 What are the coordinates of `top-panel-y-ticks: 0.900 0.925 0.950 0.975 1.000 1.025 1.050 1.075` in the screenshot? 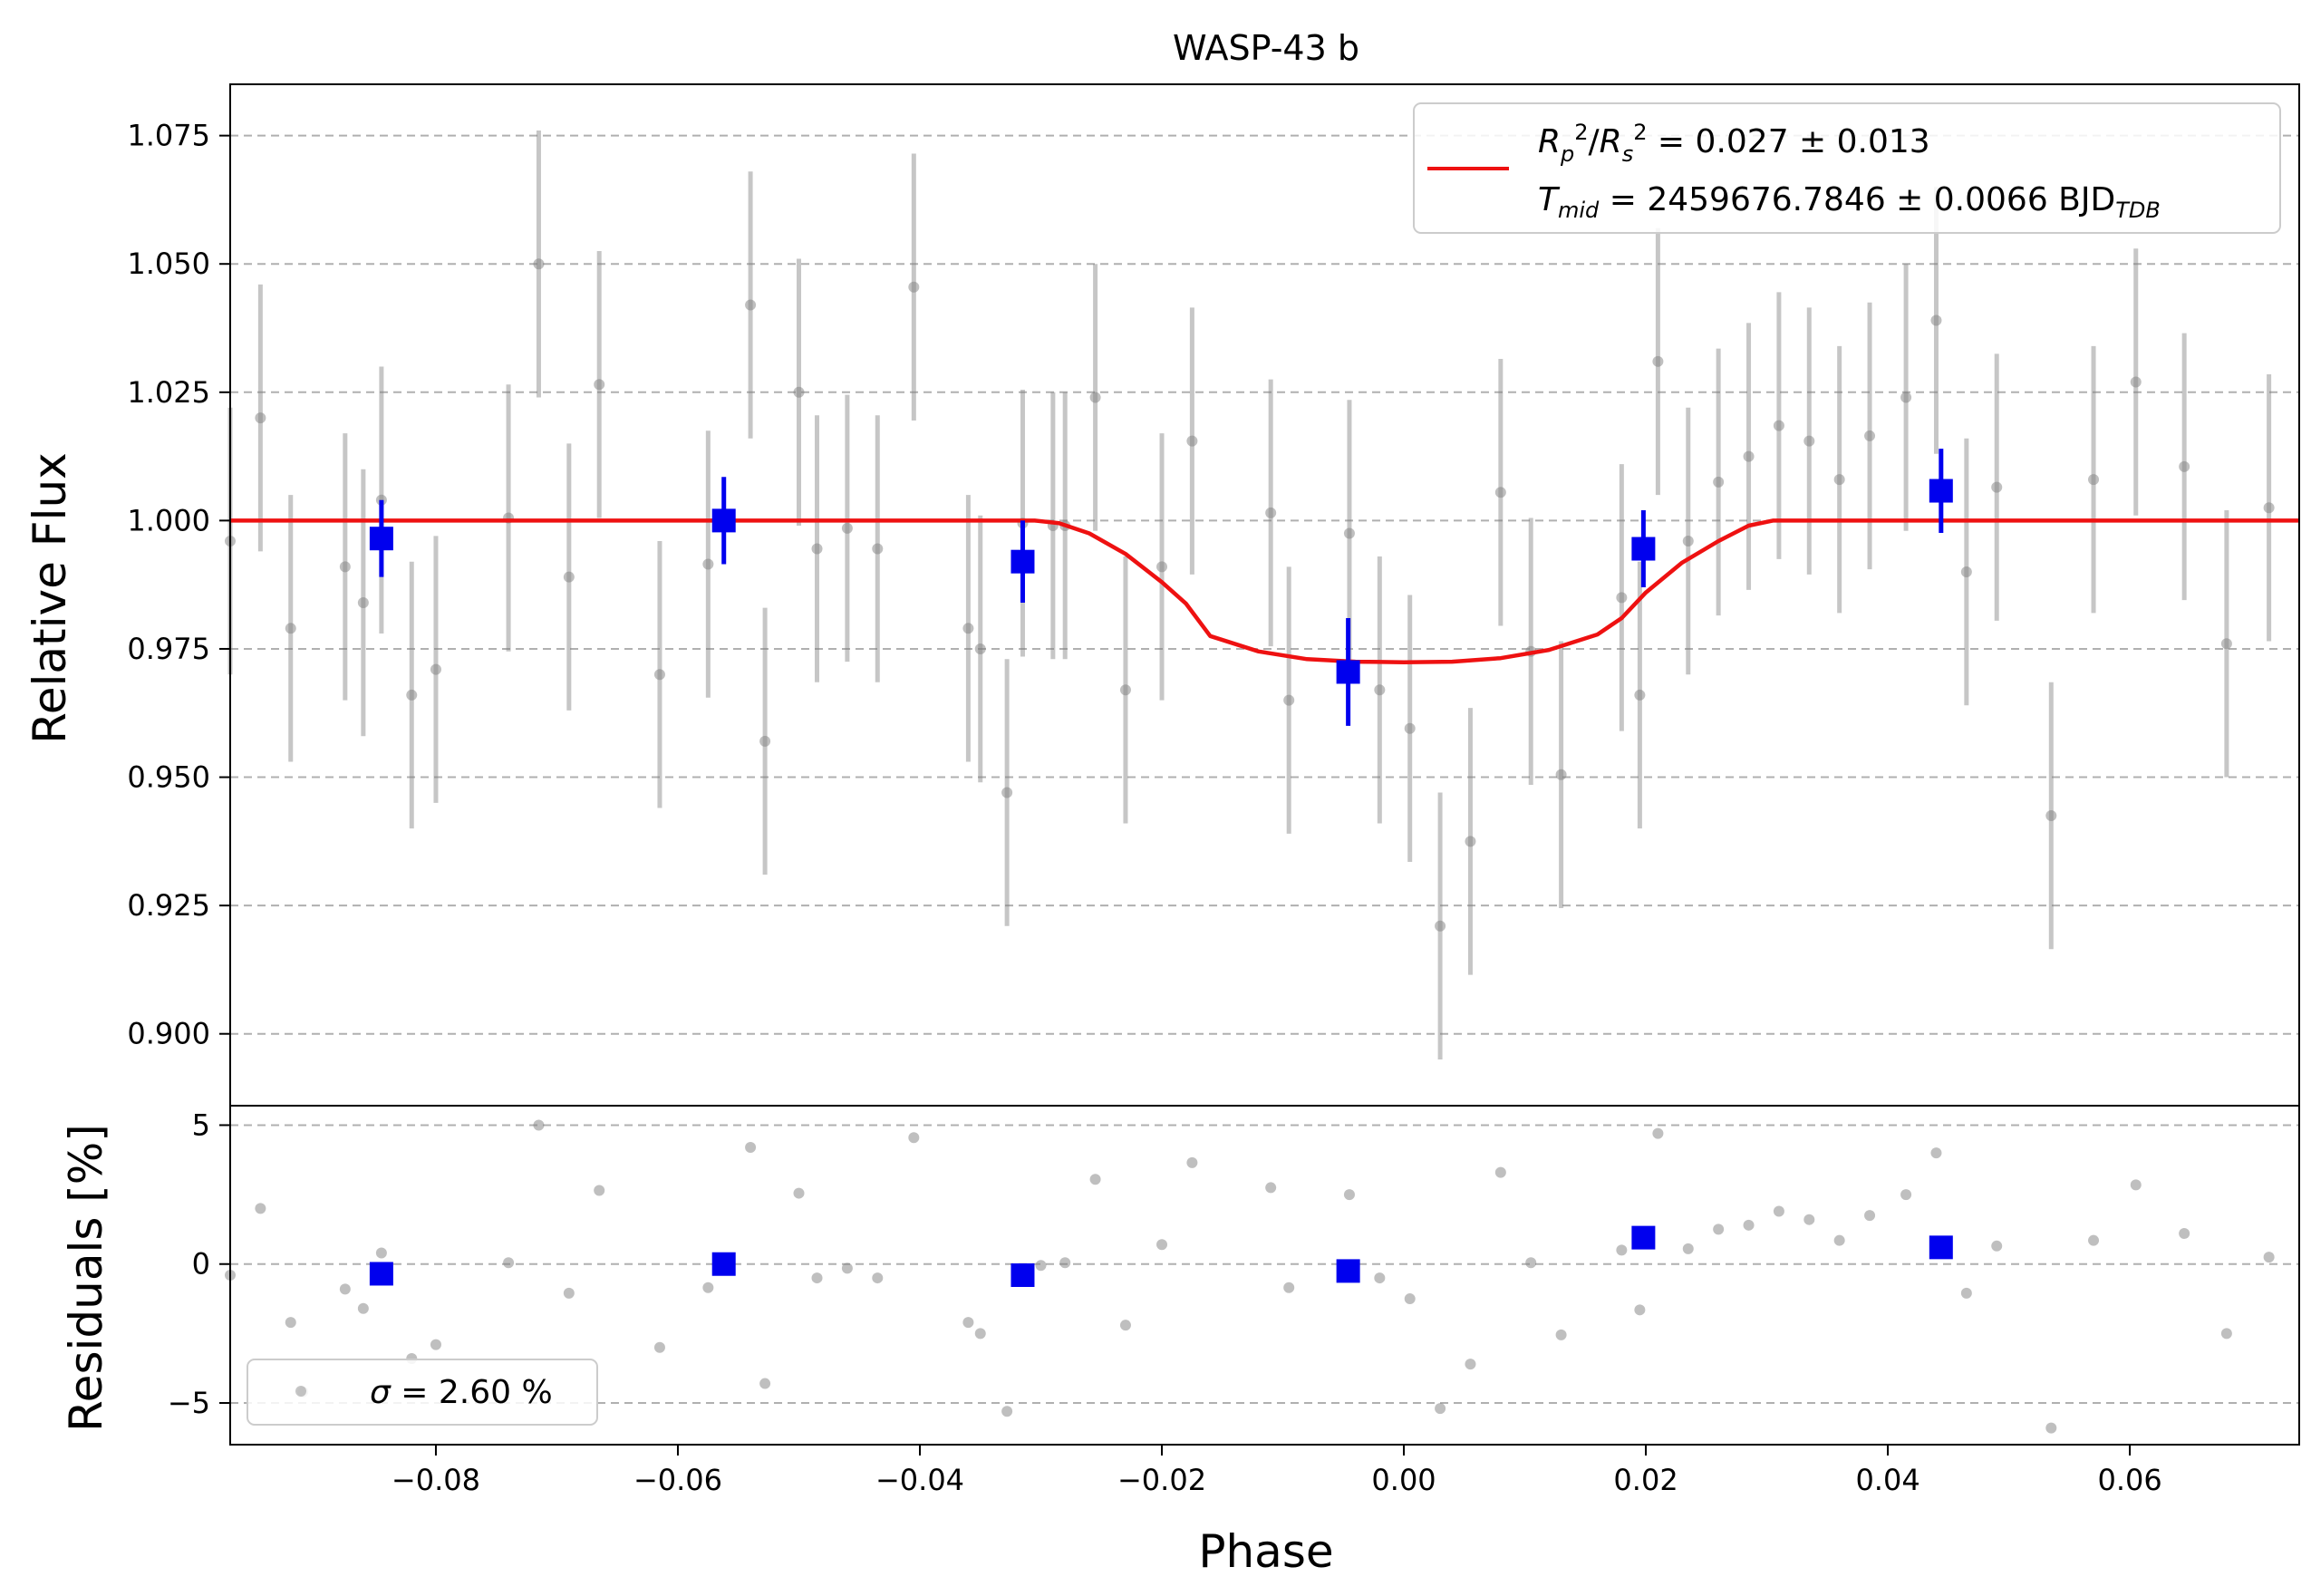 It's located at (179, 585).